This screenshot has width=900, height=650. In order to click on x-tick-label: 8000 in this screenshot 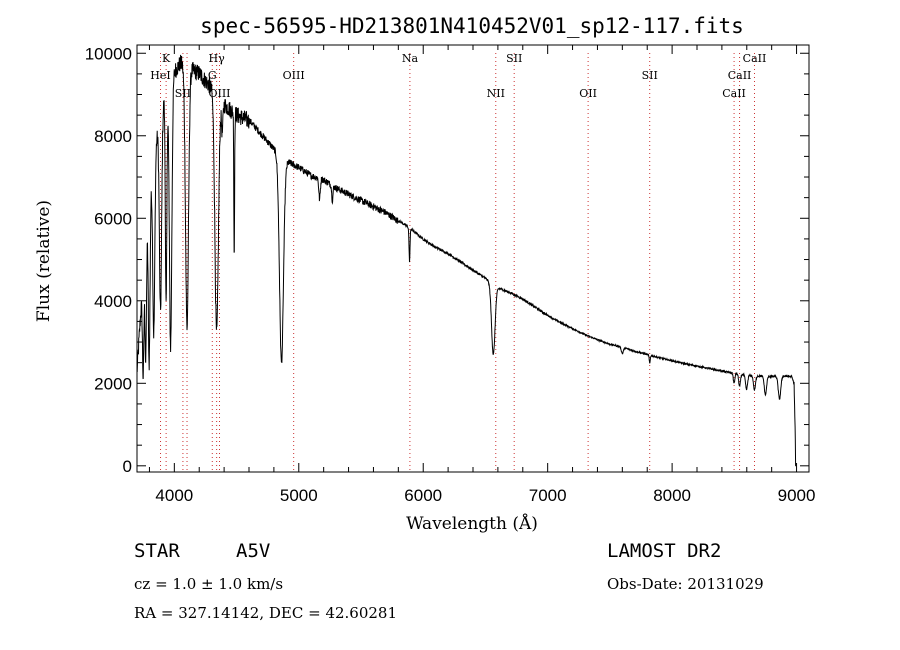, I will do `click(672, 495)`.